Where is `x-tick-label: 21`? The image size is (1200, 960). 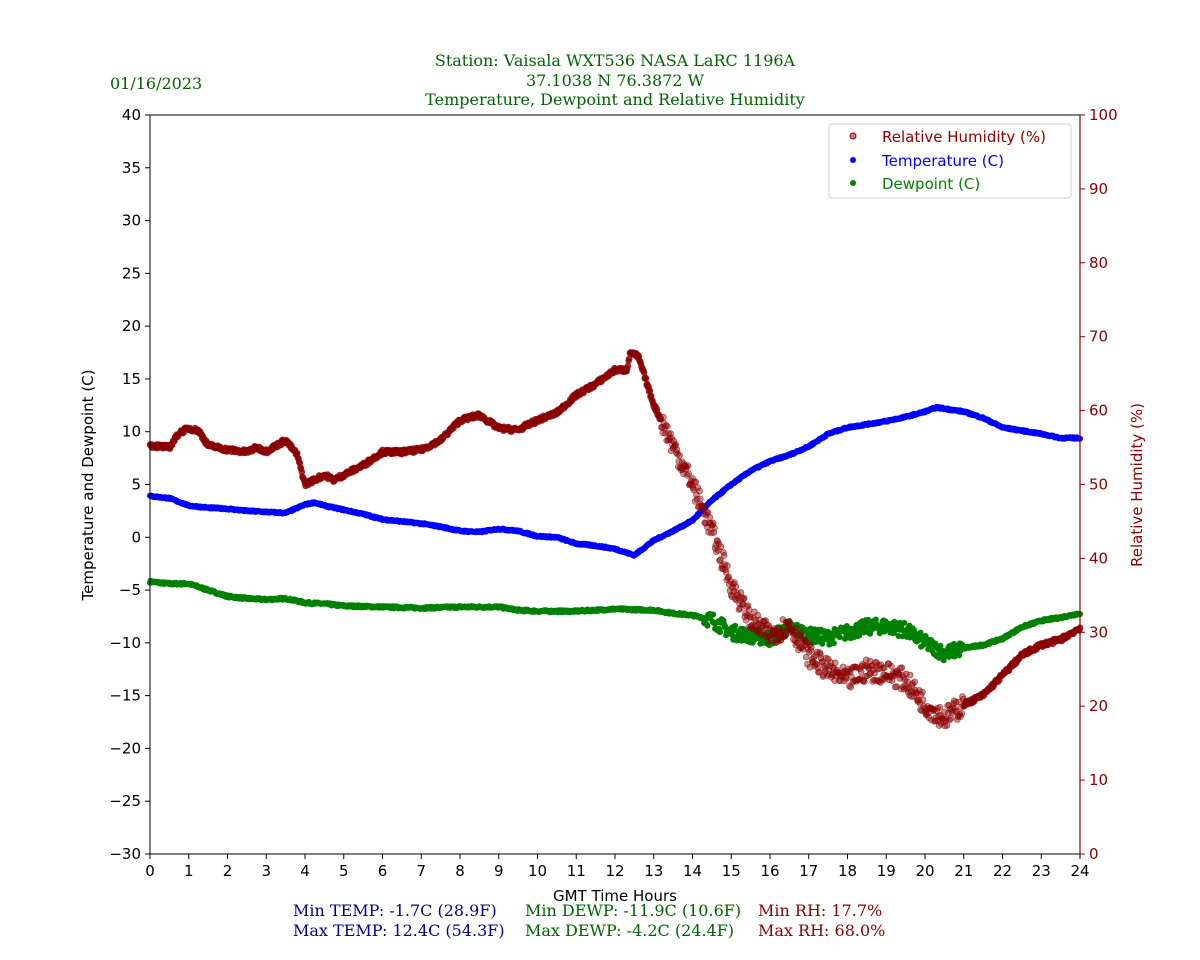 x-tick-label: 21 is located at coordinates (963, 871).